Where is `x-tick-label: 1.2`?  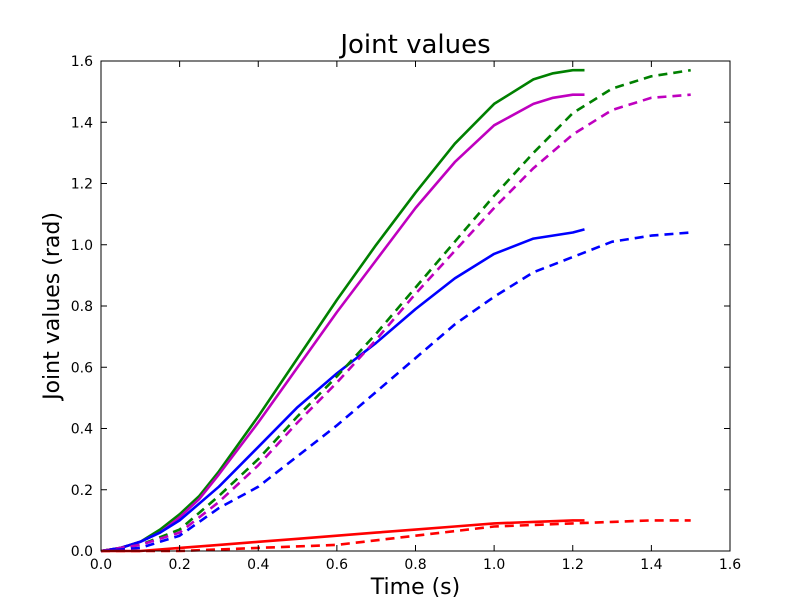
x-tick-label: 1.2 is located at coordinates (573, 565).